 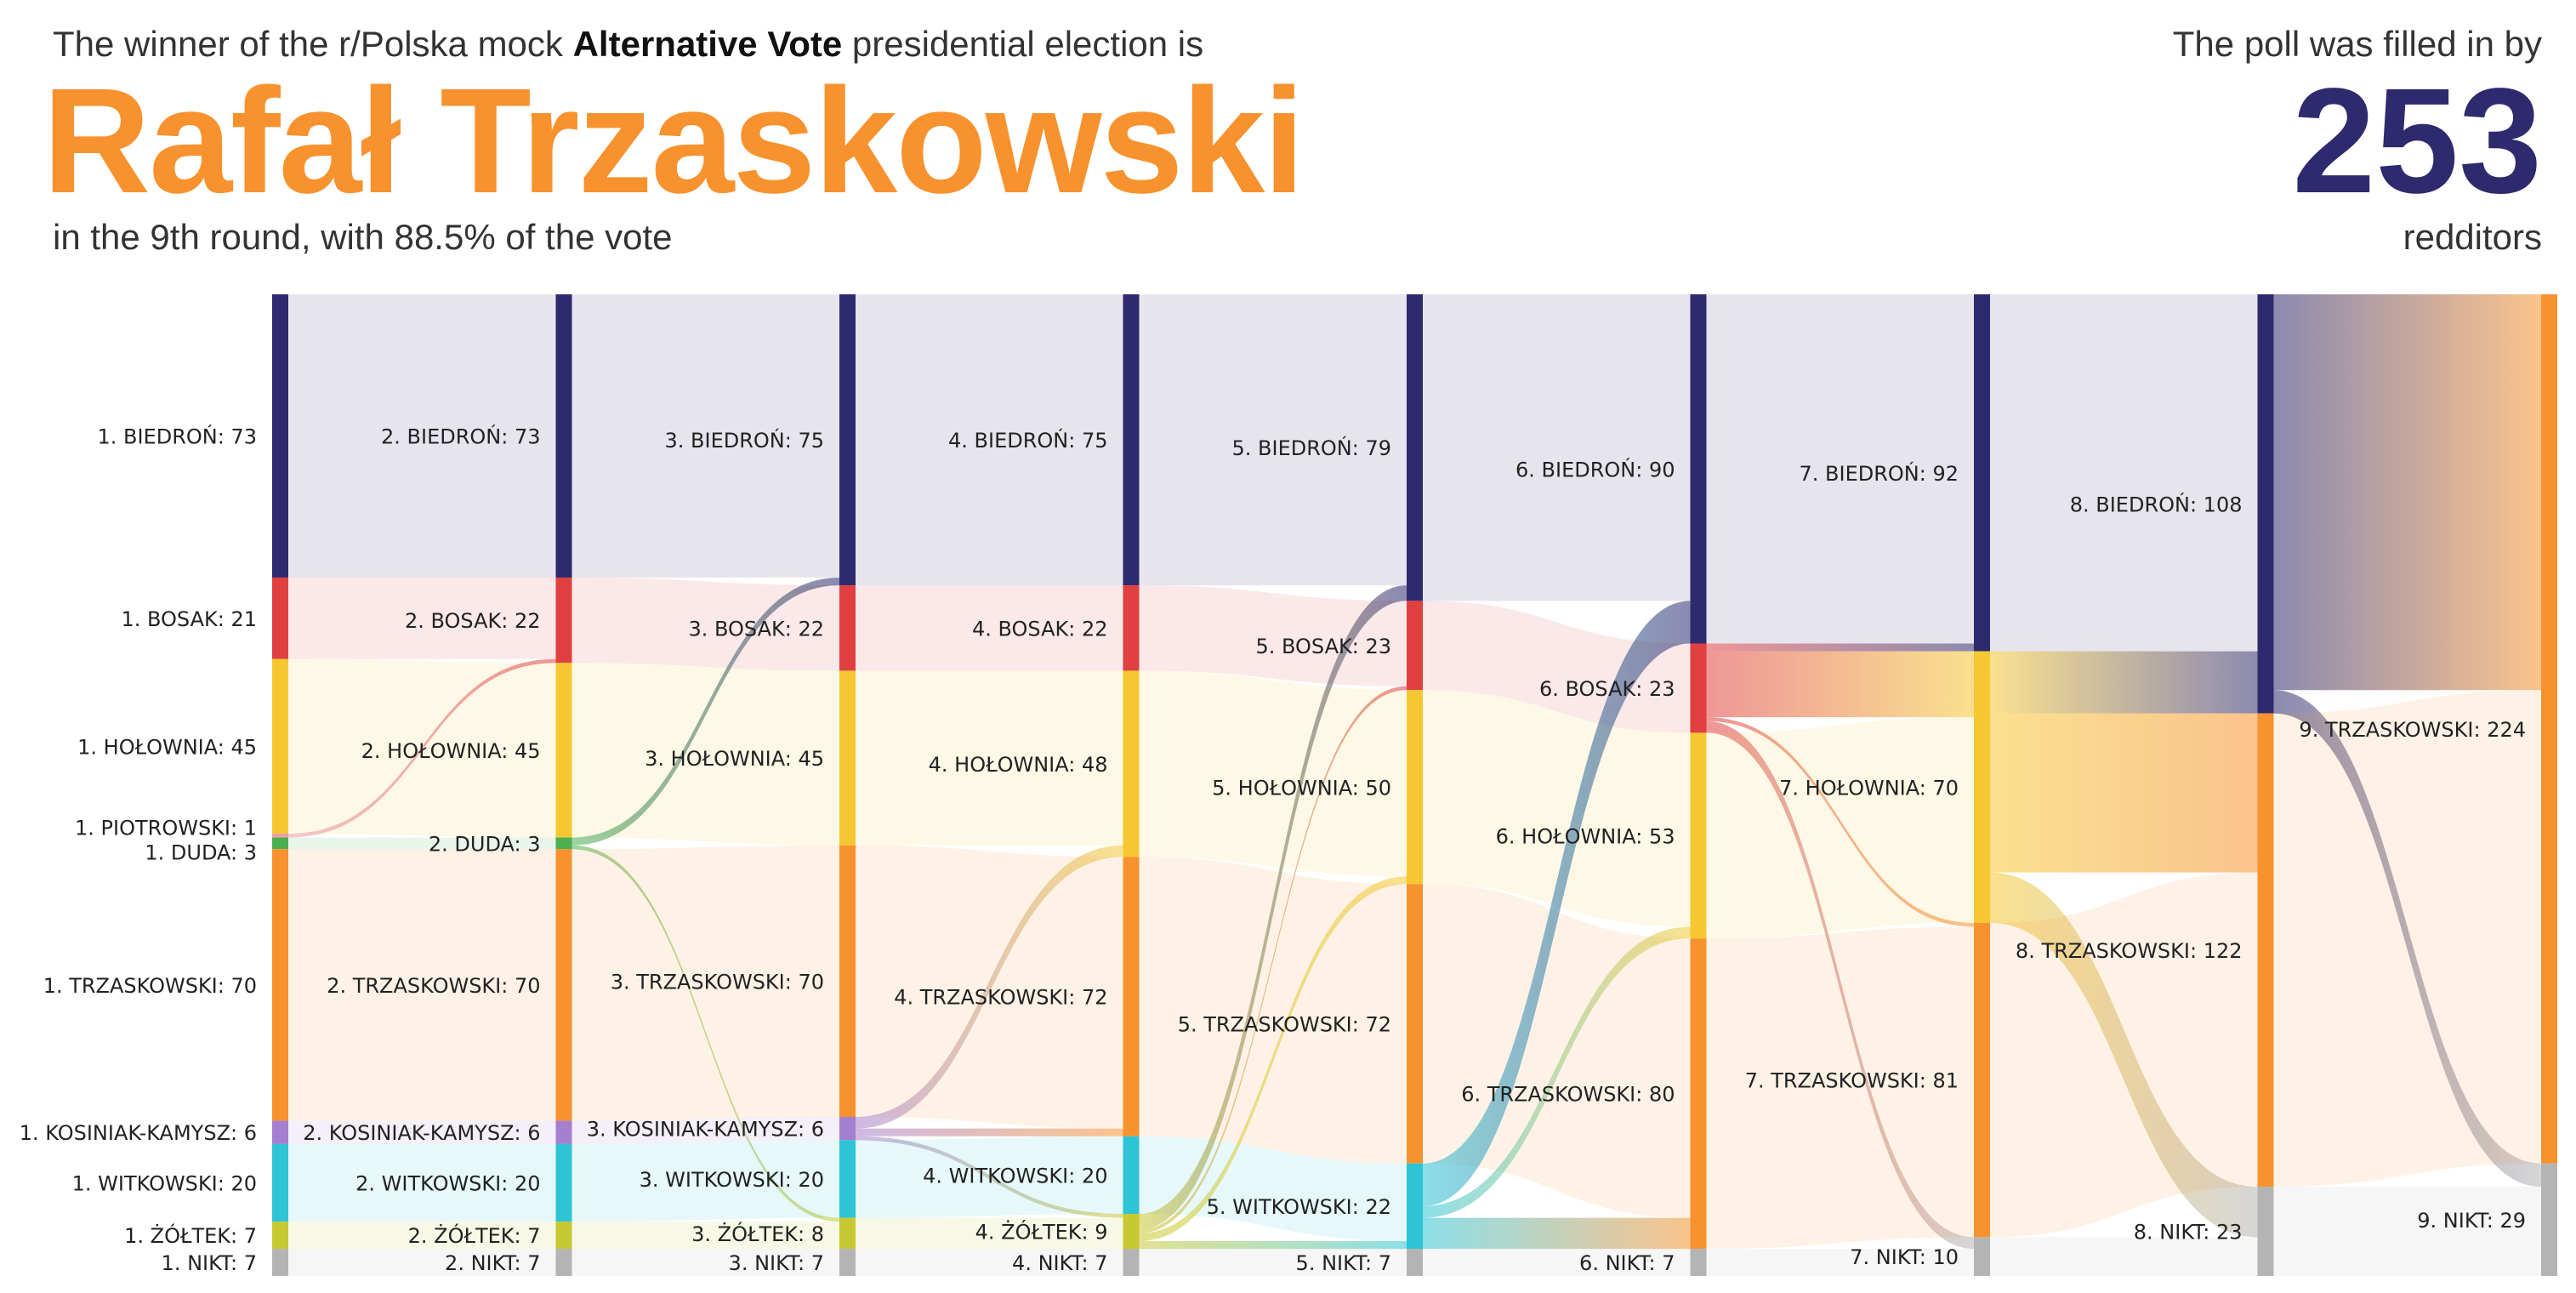 I want to click on node-r8-nikt, so click(x=2265, y=1231).